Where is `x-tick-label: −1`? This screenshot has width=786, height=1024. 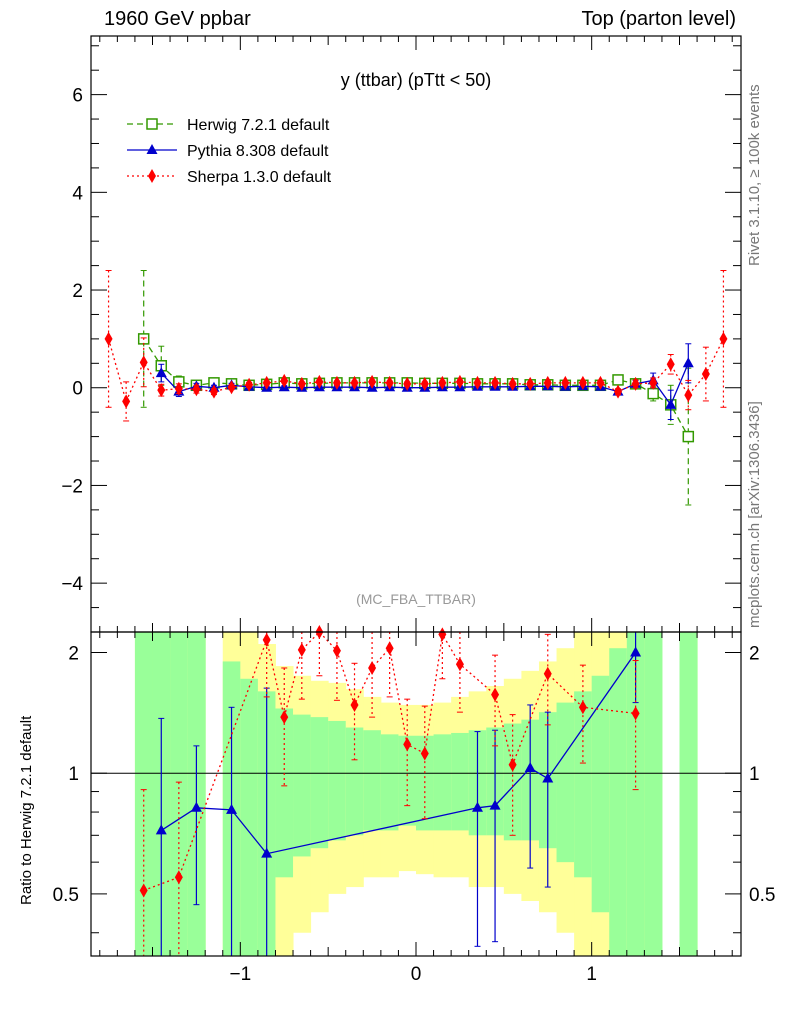
x-tick-label: −1 is located at coordinates (240, 974).